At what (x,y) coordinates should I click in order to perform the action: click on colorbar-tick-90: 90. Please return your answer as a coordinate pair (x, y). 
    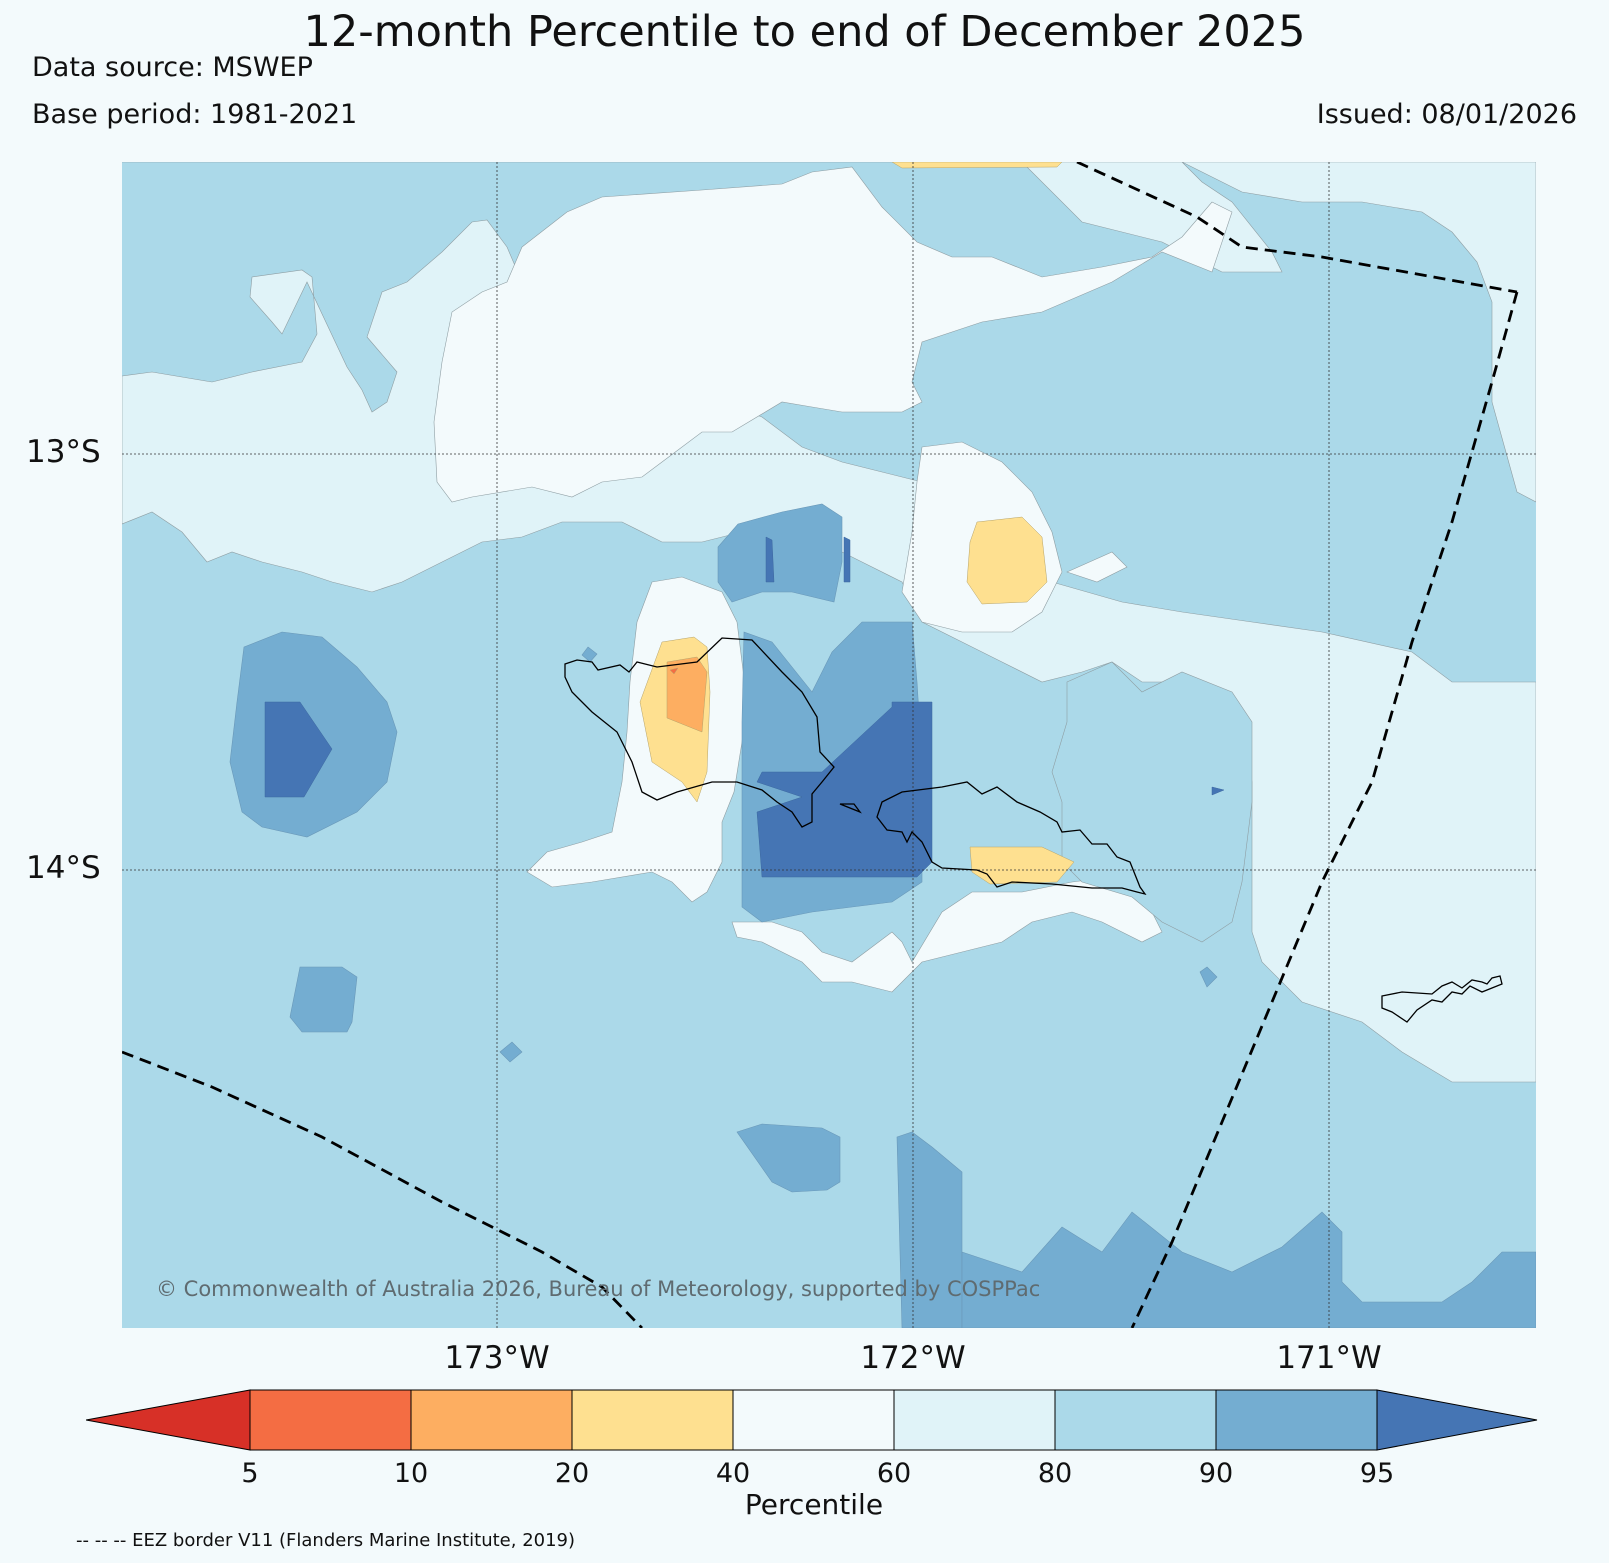
    Looking at the image, I should click on (1216, 1473).